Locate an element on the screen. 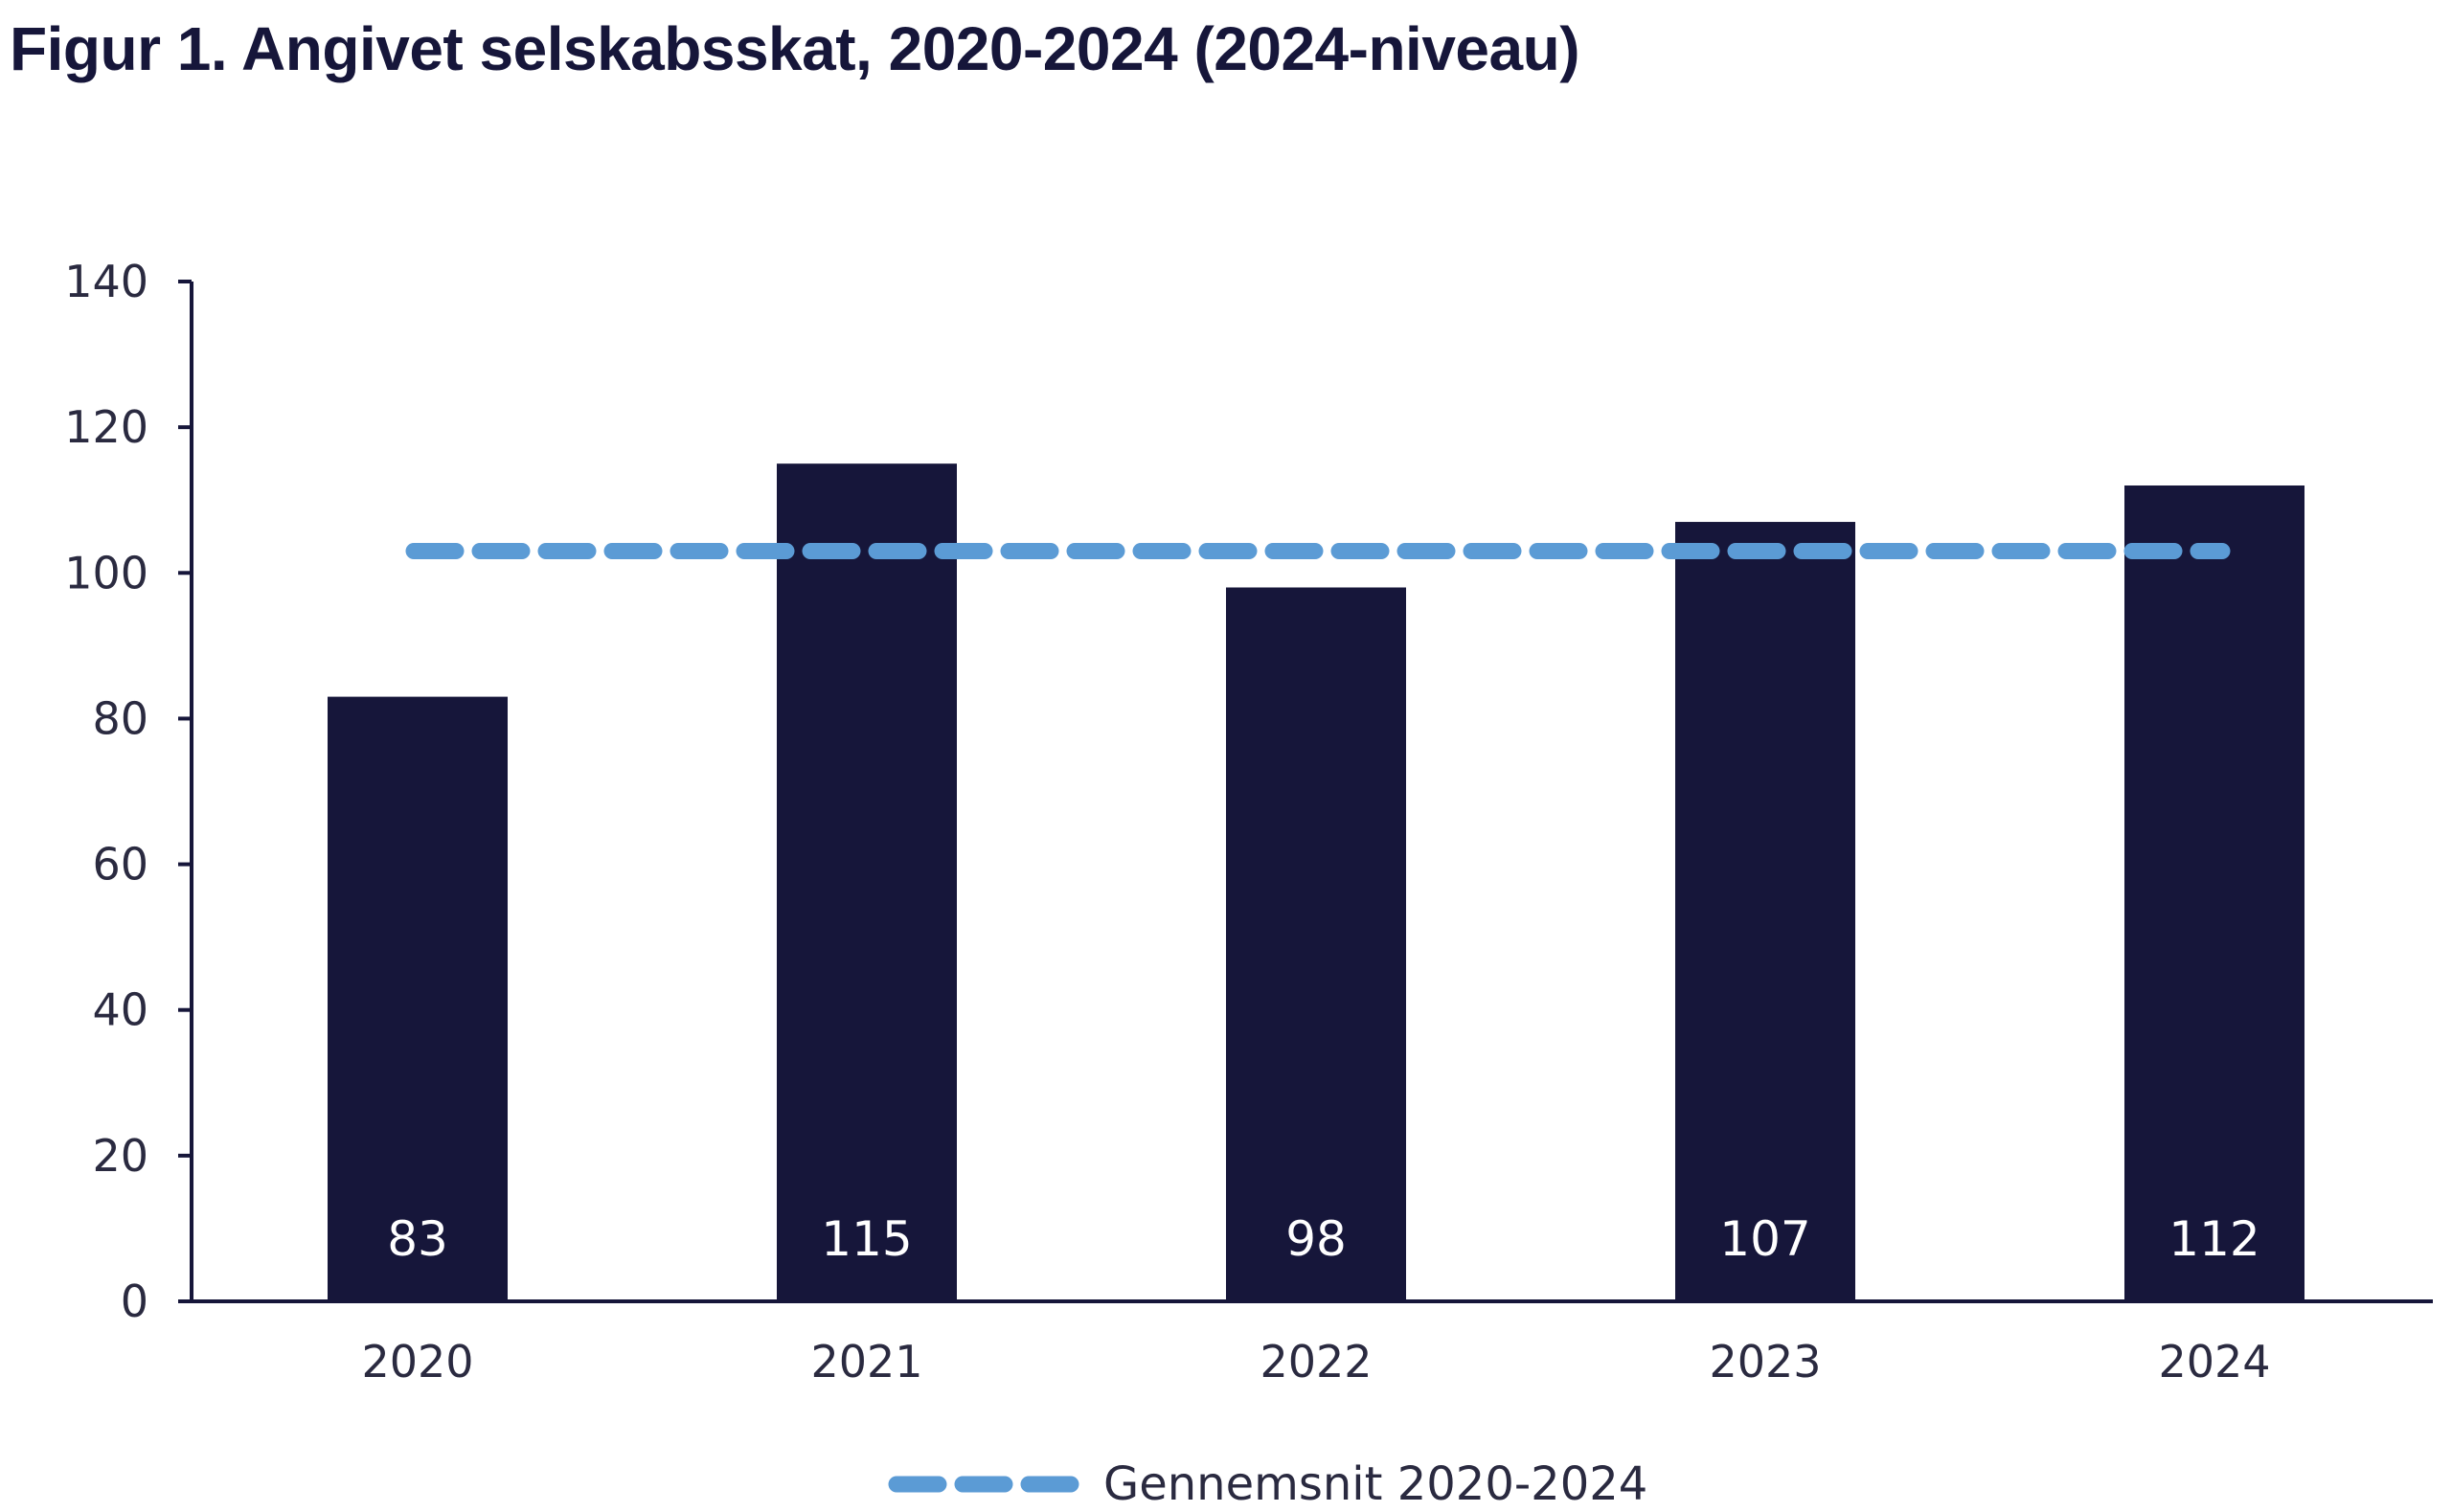  x-axis: 2020 2021 2022 2023 2024 is located at coordinates (1305, 1343).